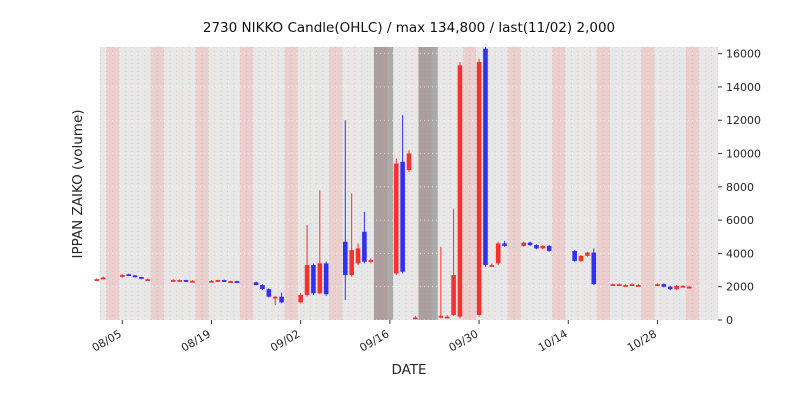  I want to click on x-axis-label: DATE, so click(409, 370).